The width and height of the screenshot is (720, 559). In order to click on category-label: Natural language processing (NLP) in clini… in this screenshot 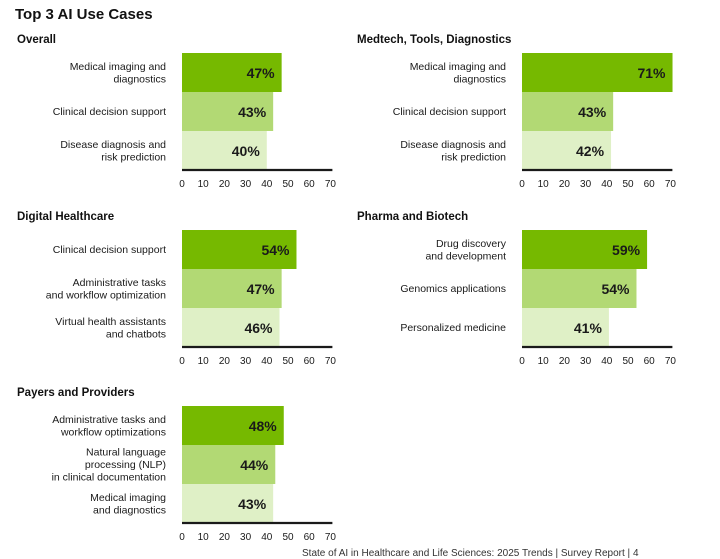, I will do `click(109, 465)`.